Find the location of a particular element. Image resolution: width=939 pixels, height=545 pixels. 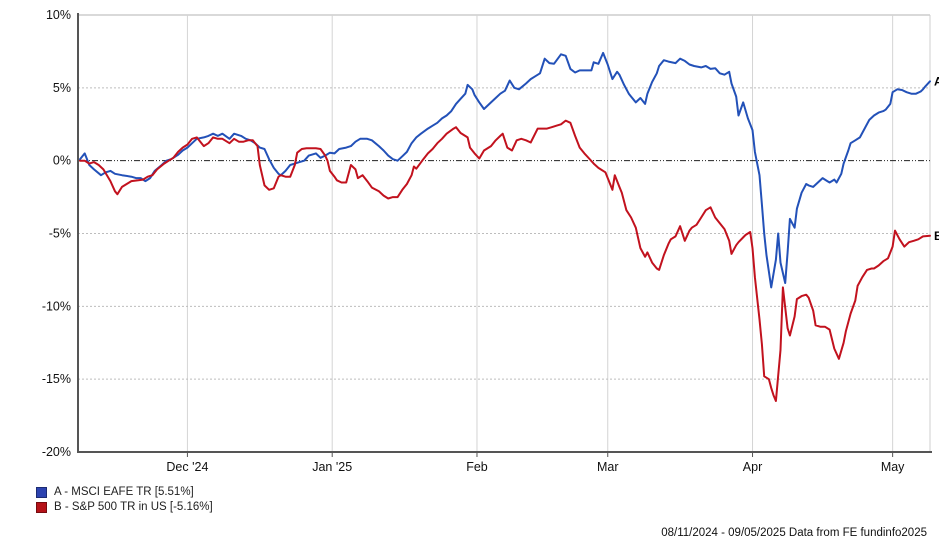

legend-item-a: A - MSCI EAFE TR [5.51%] is located at coordinates (124, 492).